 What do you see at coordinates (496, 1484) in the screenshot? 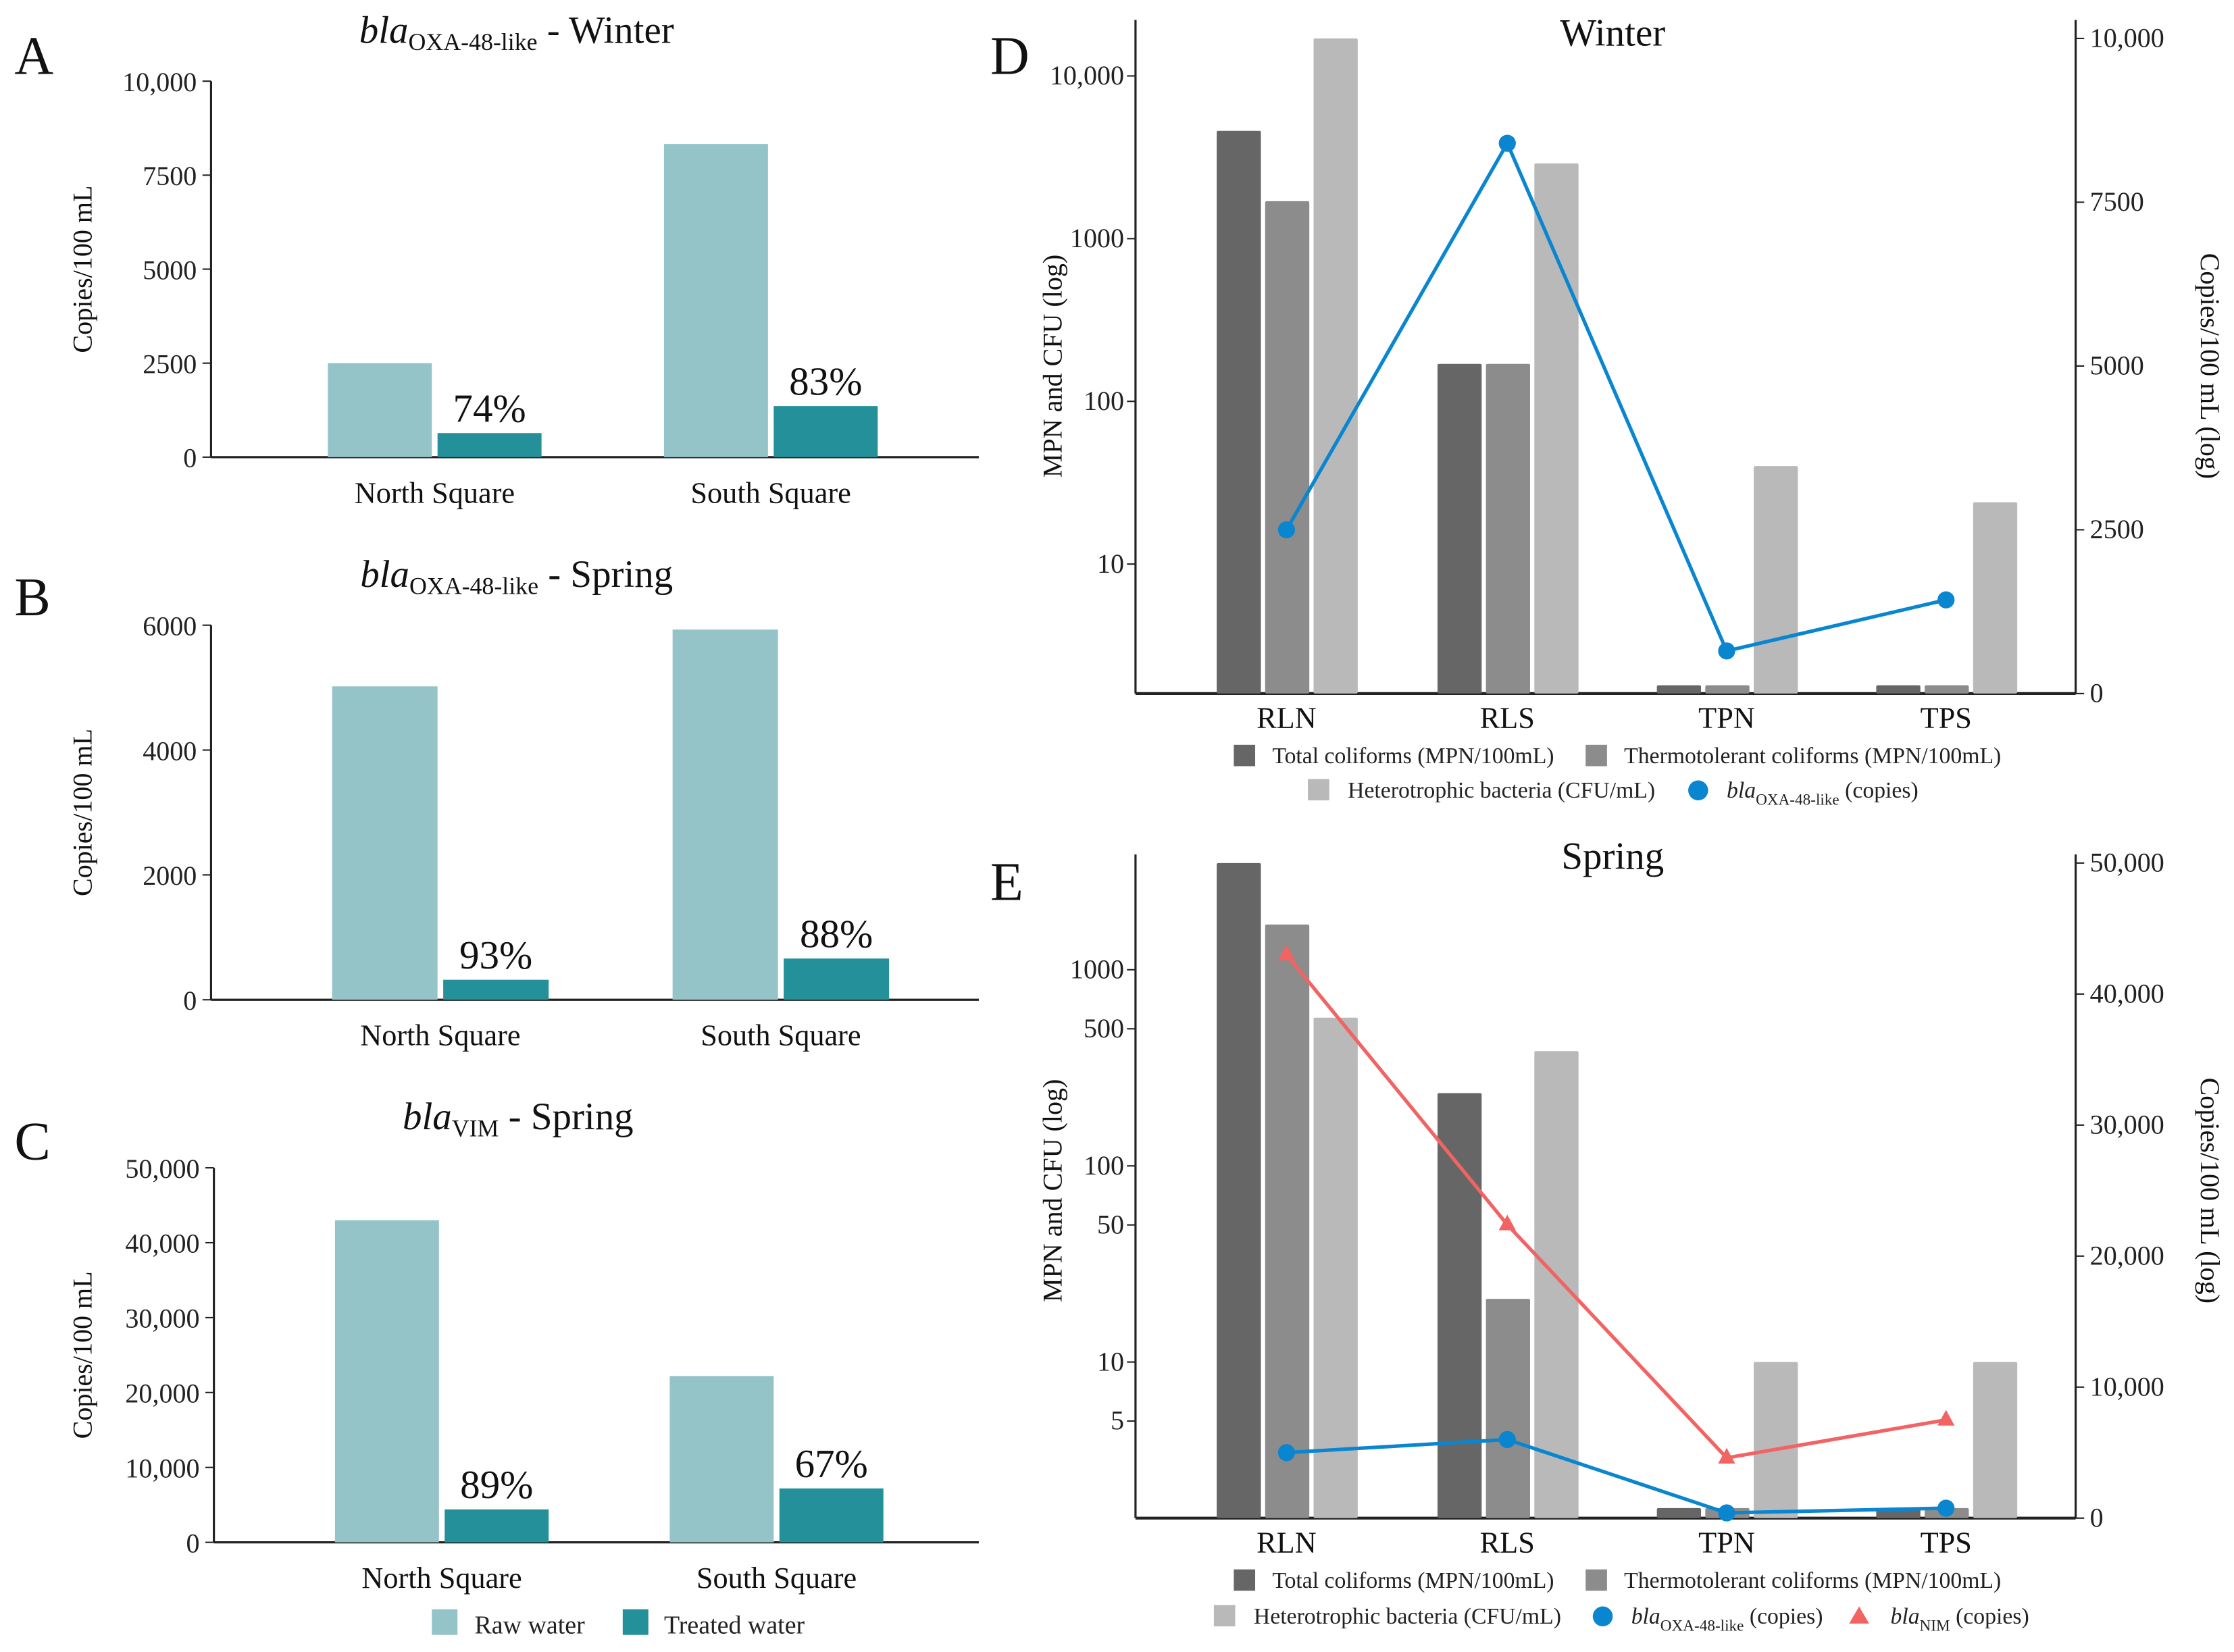
I see `data-label: 89%` at bounding box center [496, 1484].